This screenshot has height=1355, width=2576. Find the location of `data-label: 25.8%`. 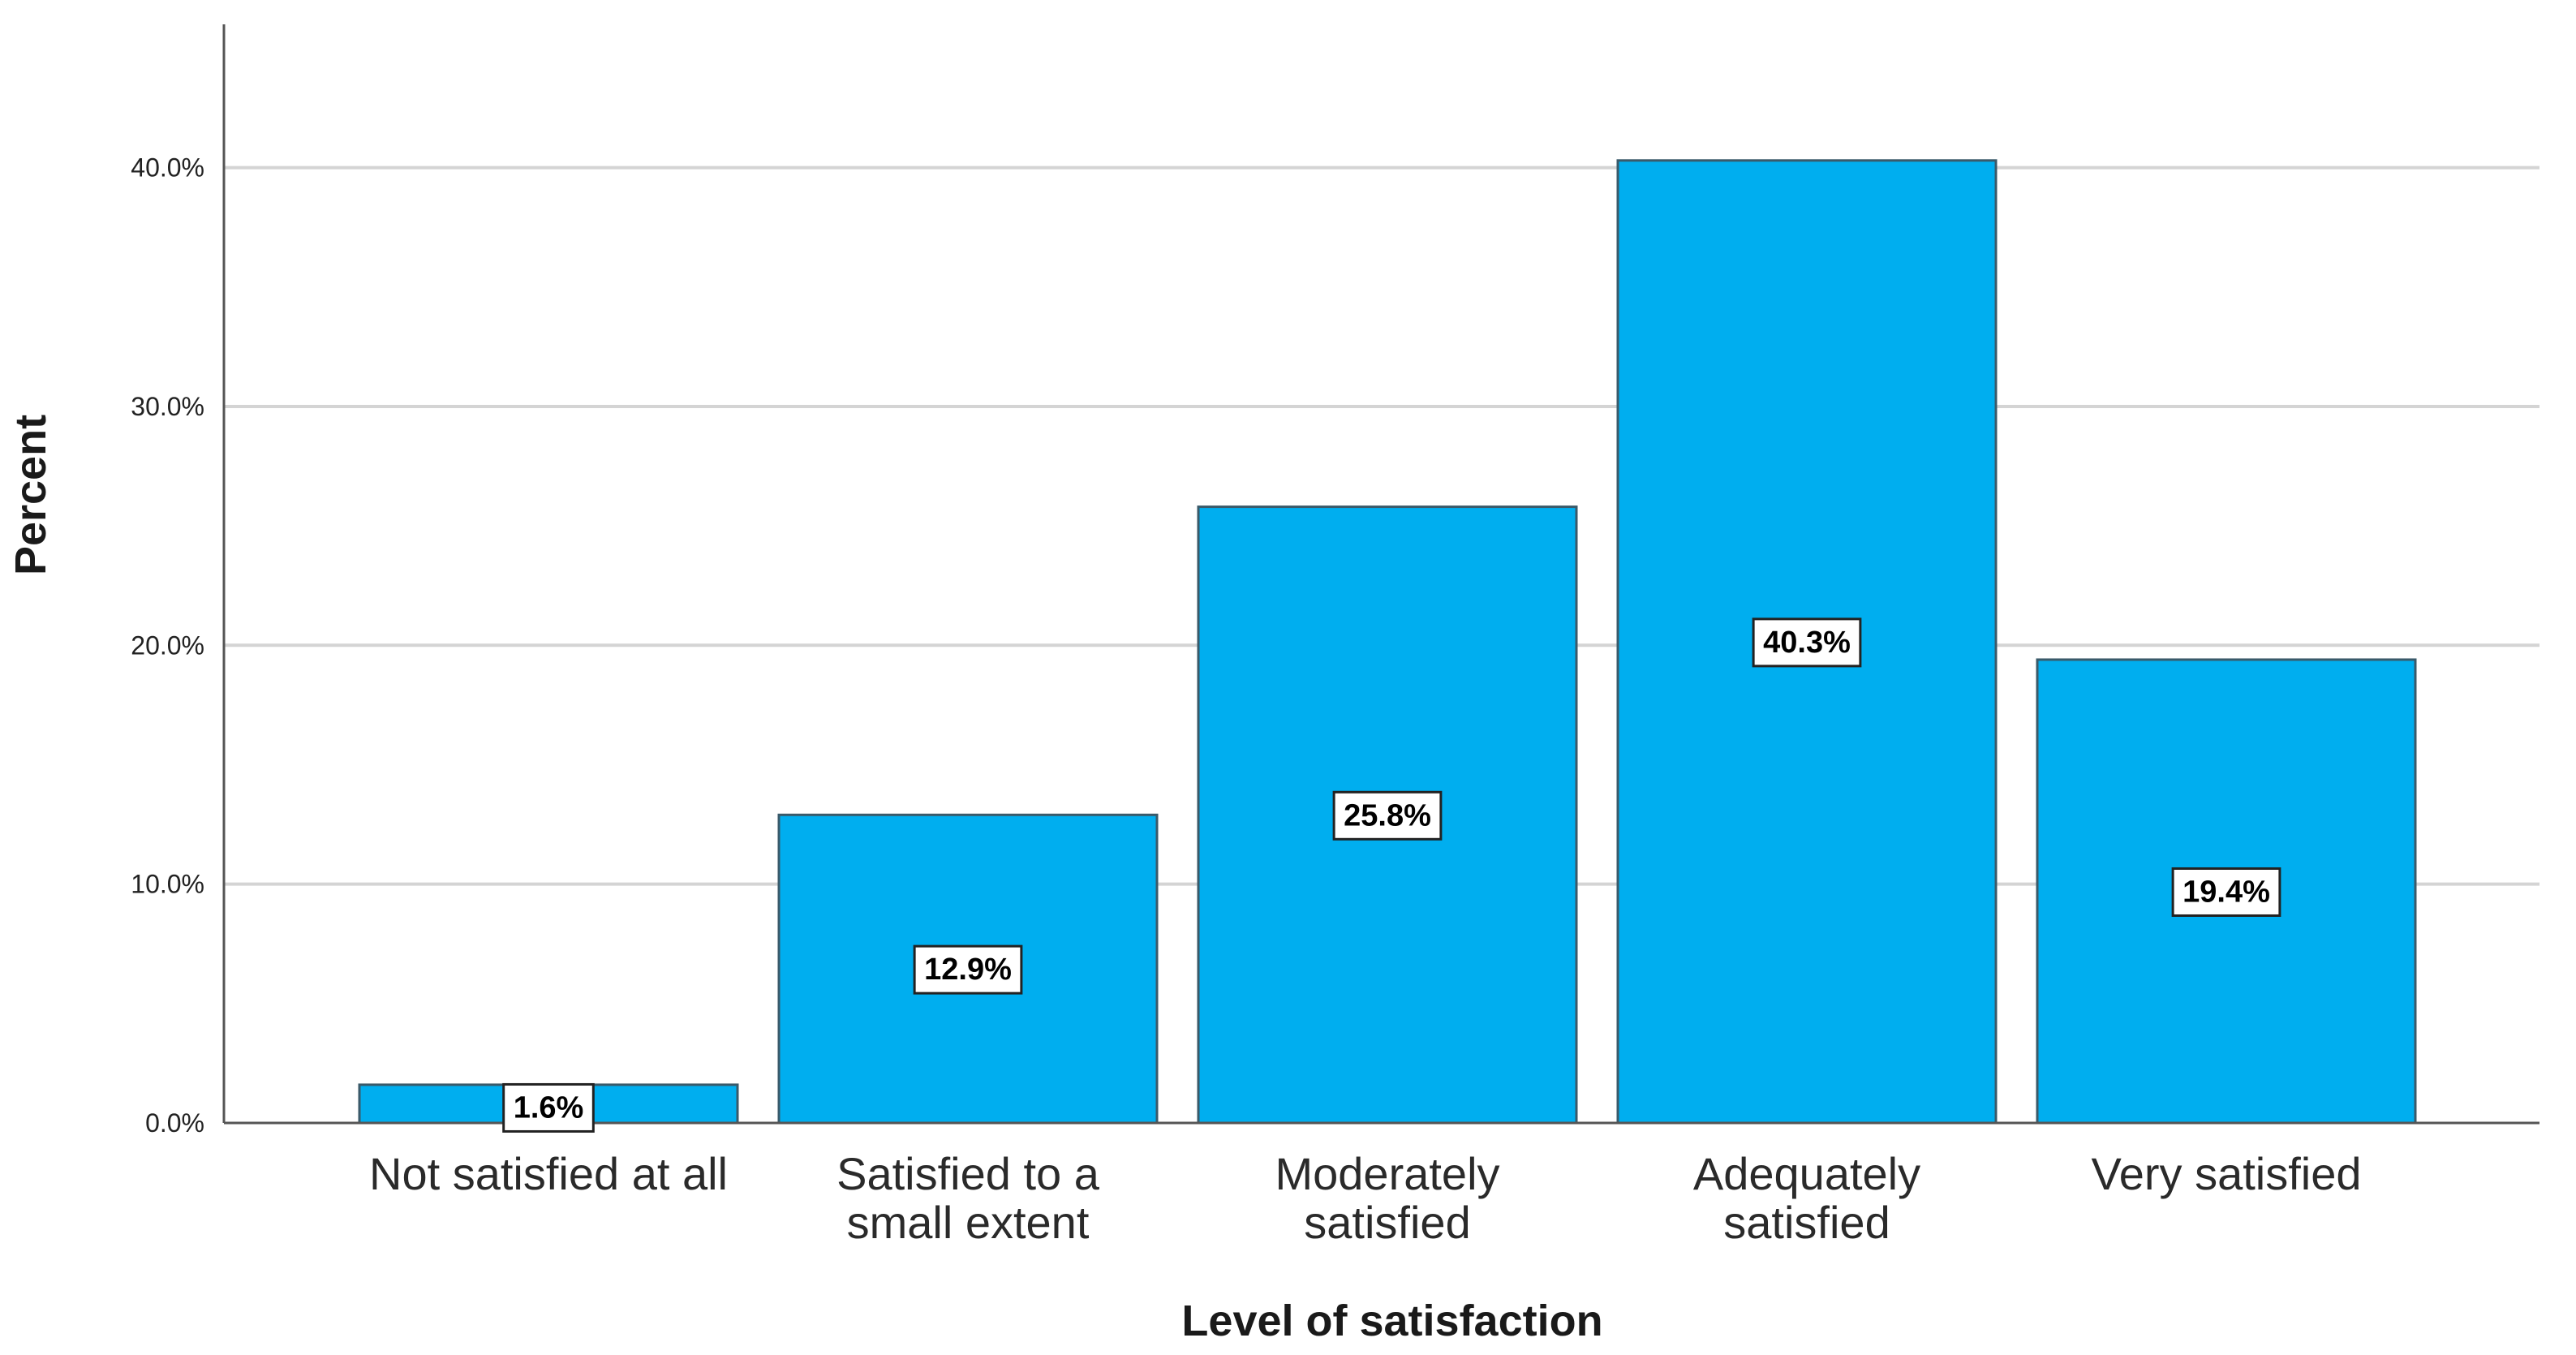

data-label: 25.8% is located at coordinates (1387, 815).